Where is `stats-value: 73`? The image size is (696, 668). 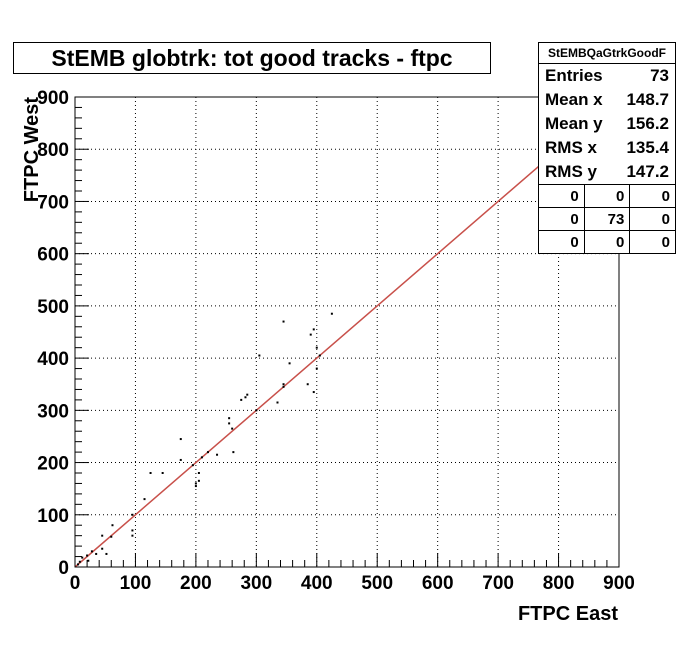 stats-value: 73 is located at coordinates (659, 75).